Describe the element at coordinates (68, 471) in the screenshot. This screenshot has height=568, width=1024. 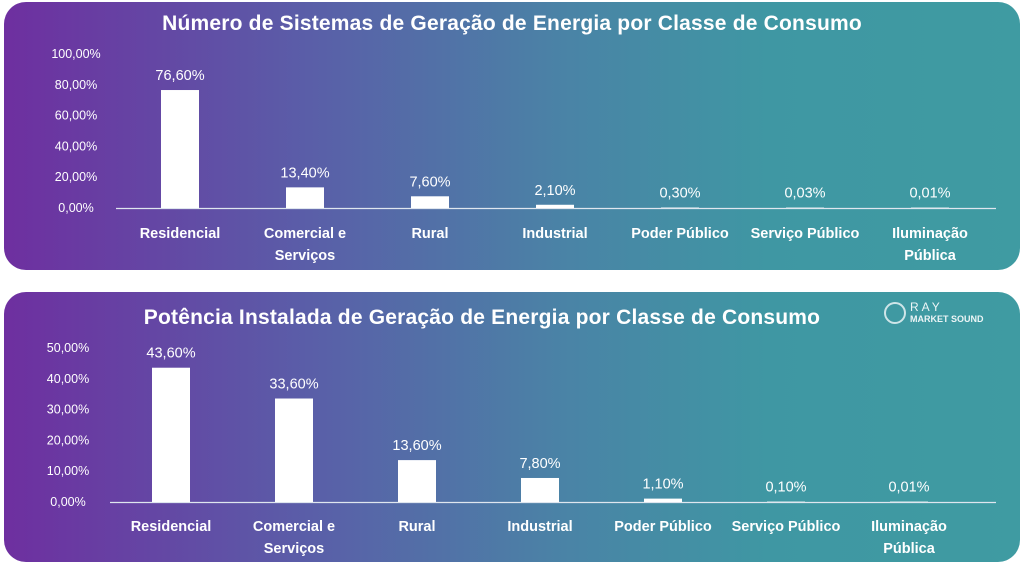
I see `y-tick-label: 10,00%` at that location.